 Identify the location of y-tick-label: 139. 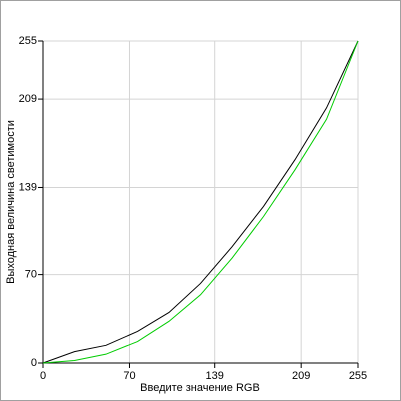
(28, 187).